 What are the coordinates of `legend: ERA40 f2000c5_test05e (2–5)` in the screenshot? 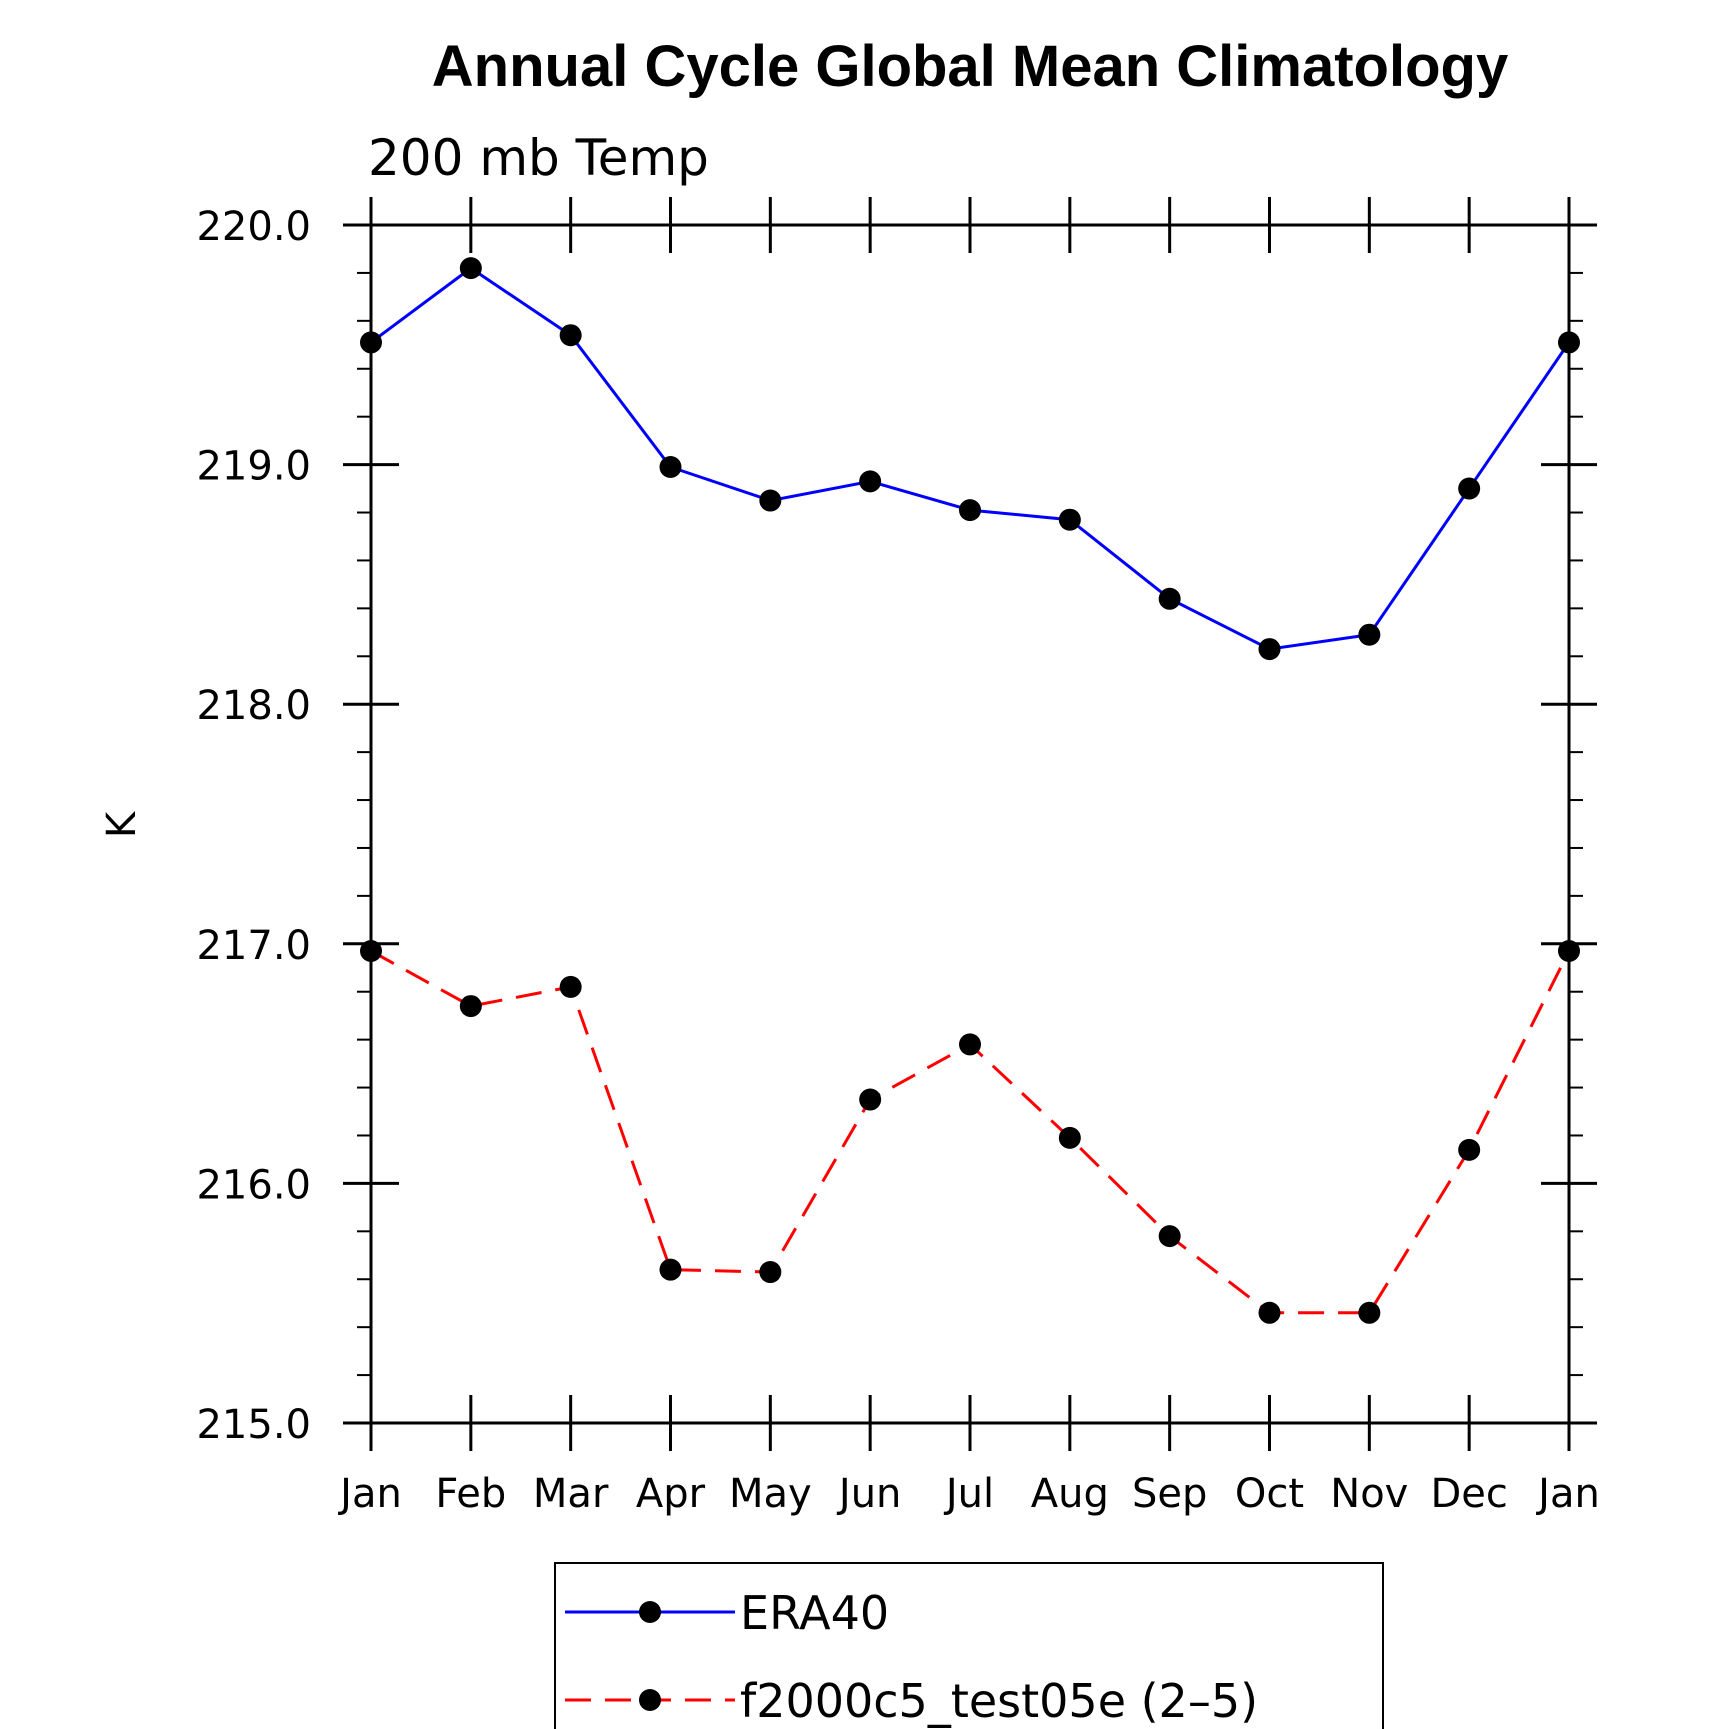 It's located at (969, 1645).